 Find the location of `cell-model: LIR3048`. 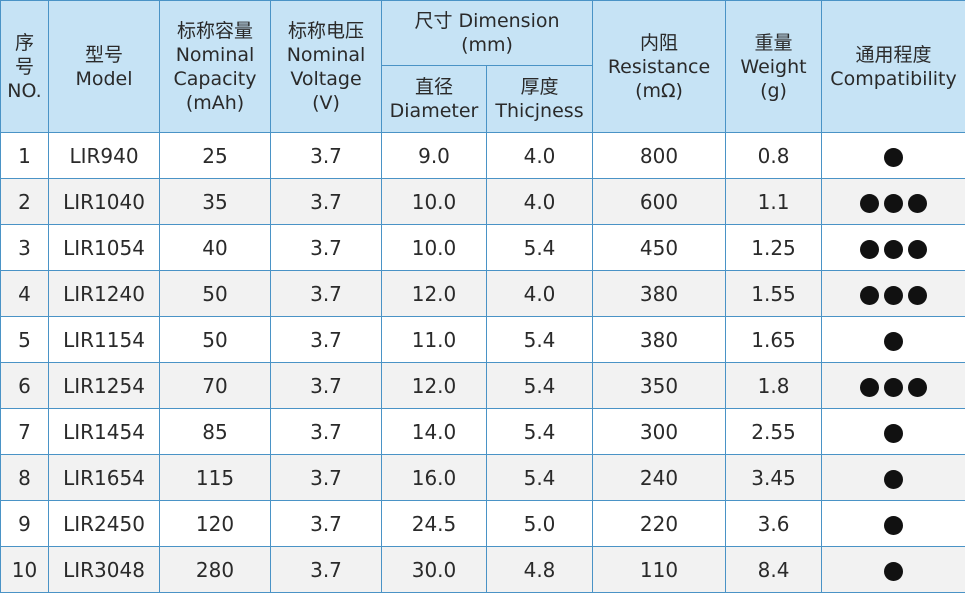

cell-model: LIR3048 is located at coordinates (104, 570).